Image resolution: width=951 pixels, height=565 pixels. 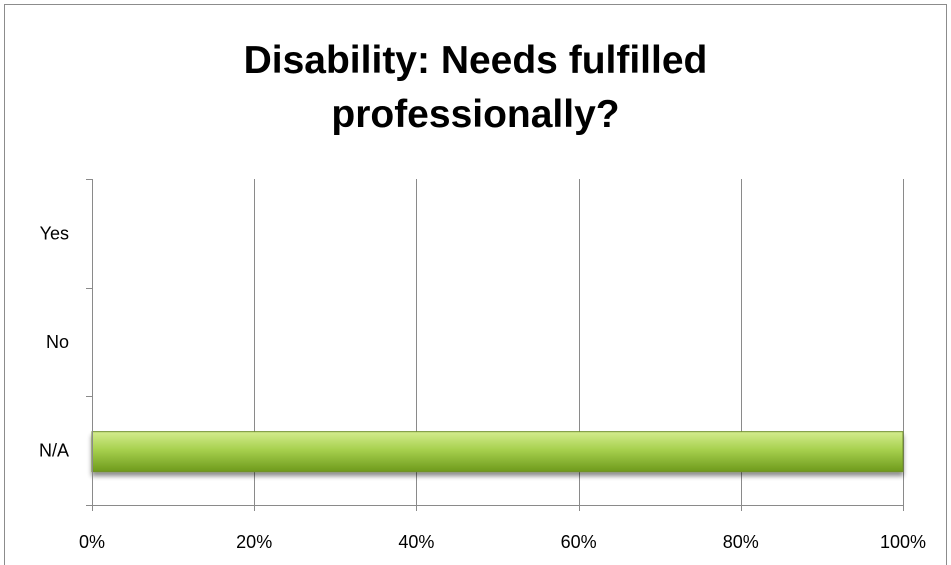 I want to click on x-tick-label-0: 0%, so click(x=92, y=542).